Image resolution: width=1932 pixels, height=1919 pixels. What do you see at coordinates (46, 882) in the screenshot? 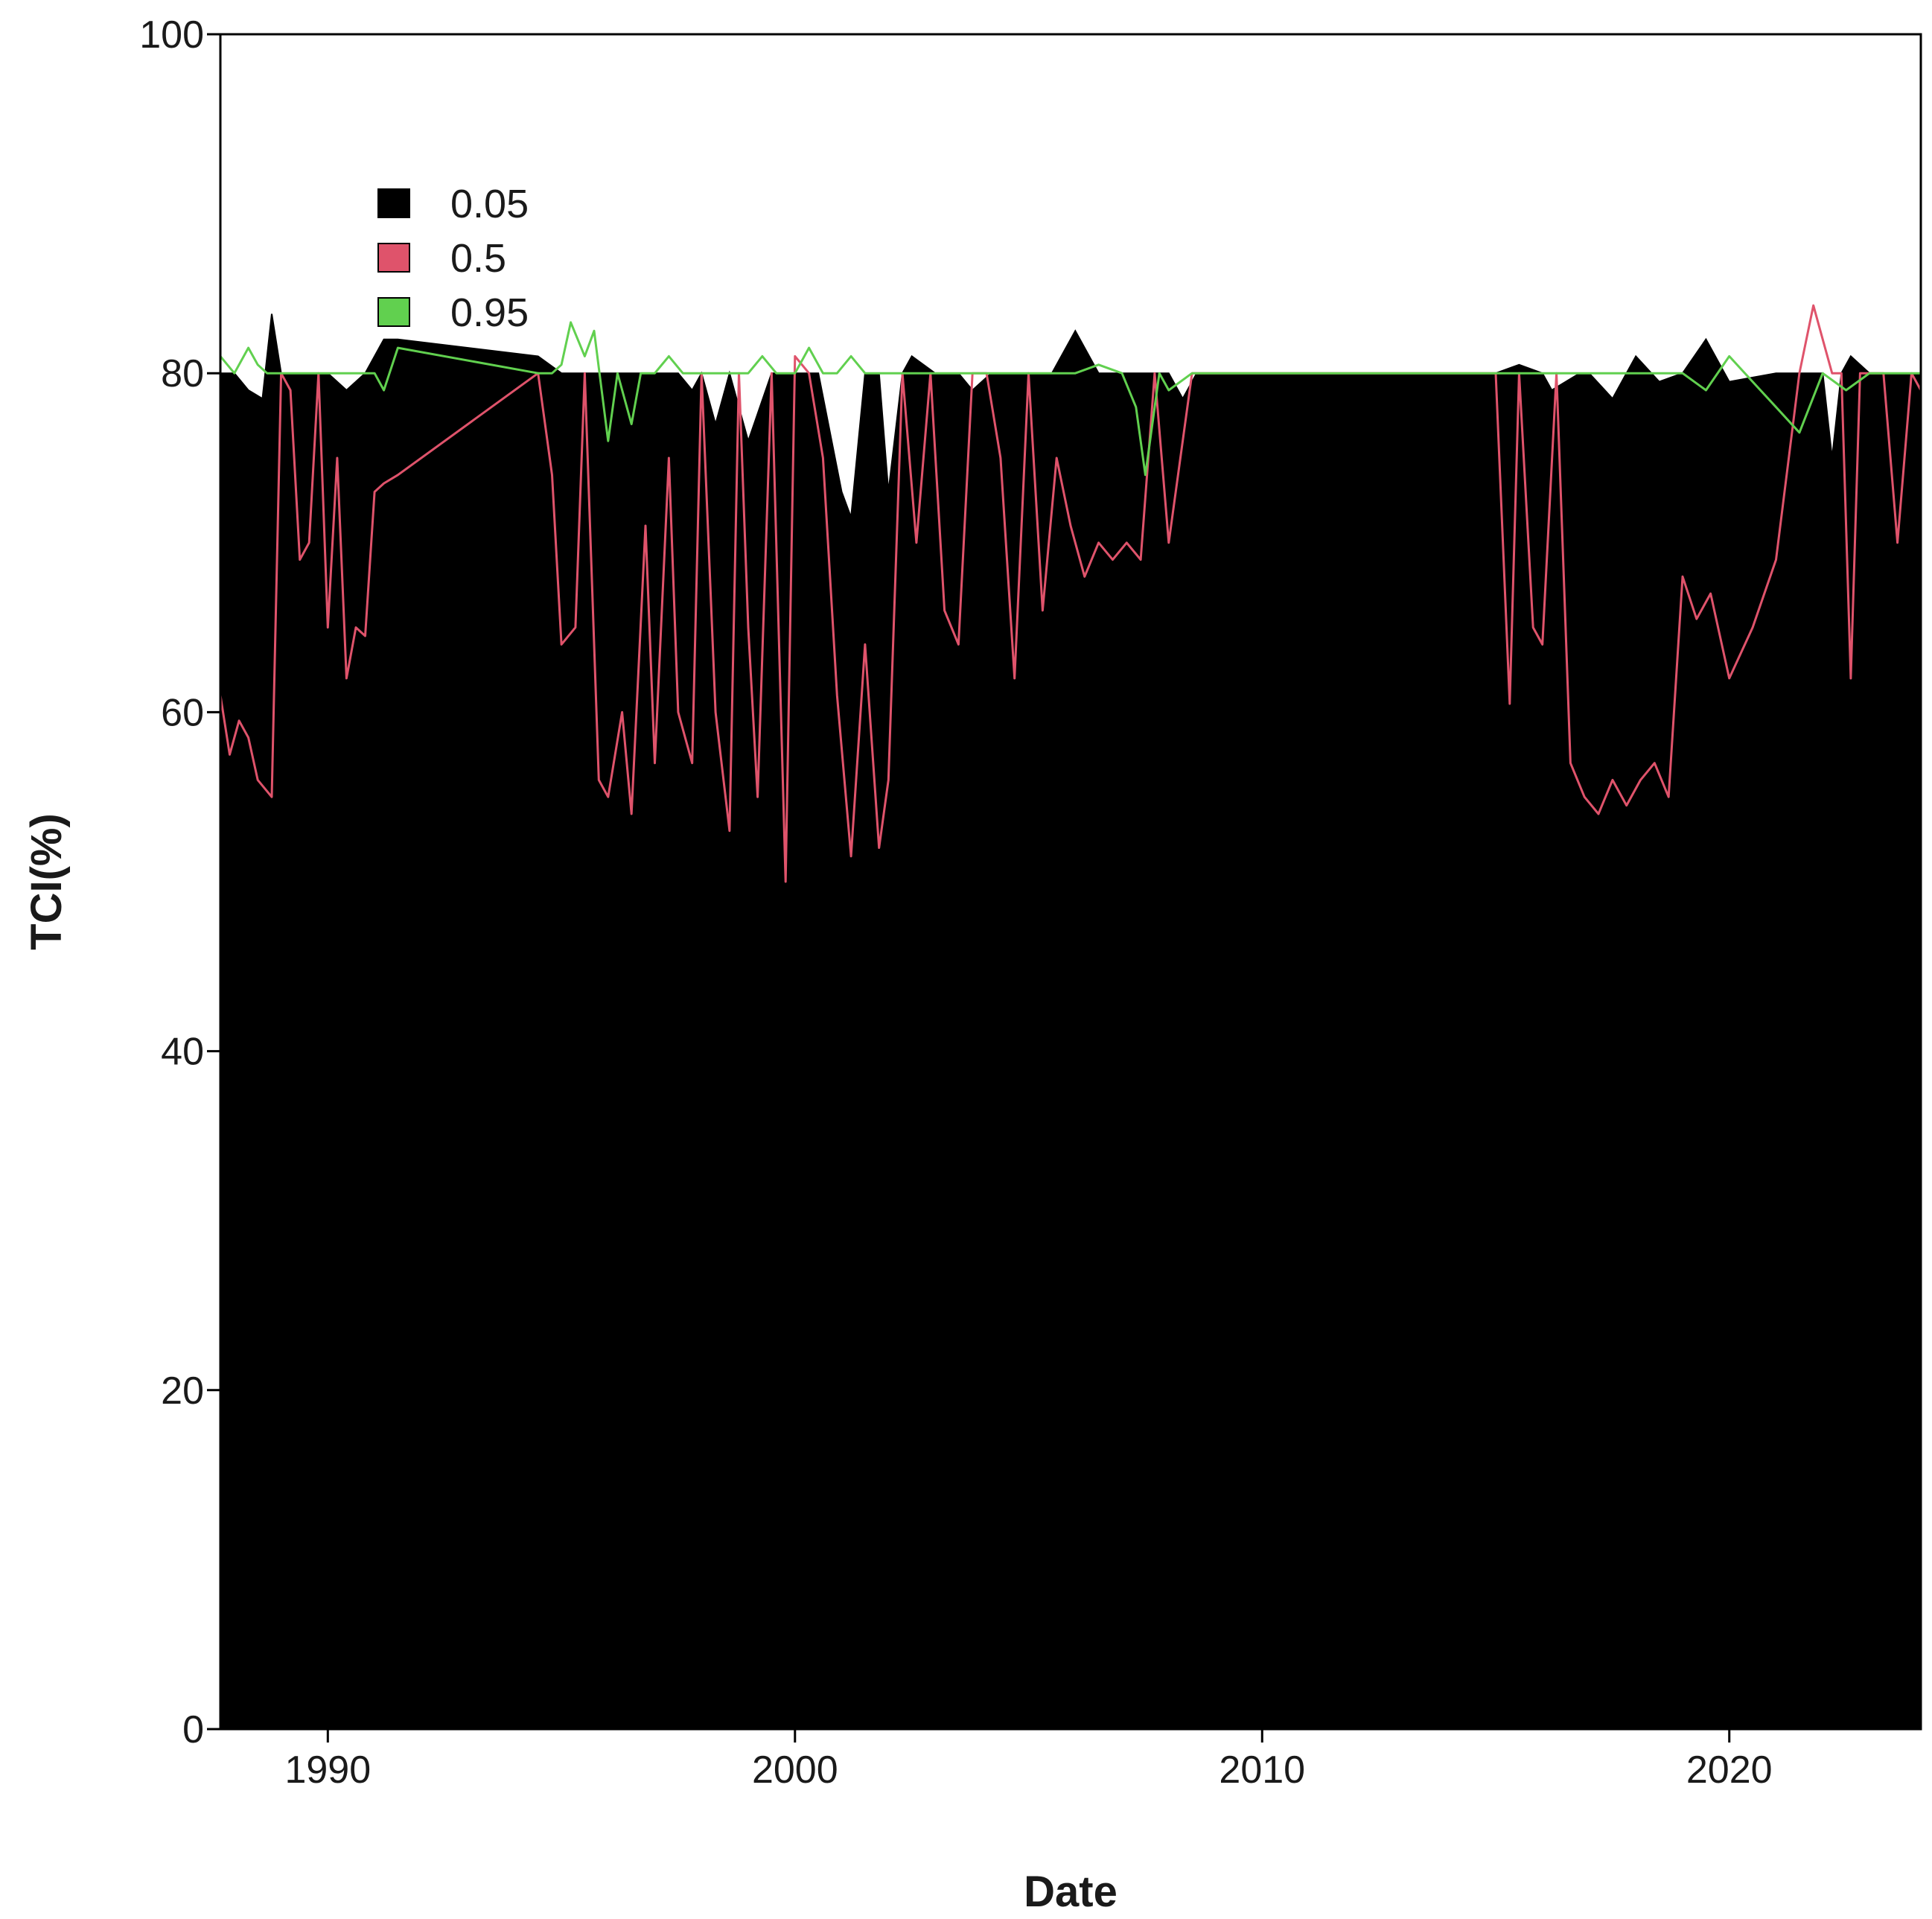
I see `y-axis-title: TCI(%)` at bounding box center [46, 882].